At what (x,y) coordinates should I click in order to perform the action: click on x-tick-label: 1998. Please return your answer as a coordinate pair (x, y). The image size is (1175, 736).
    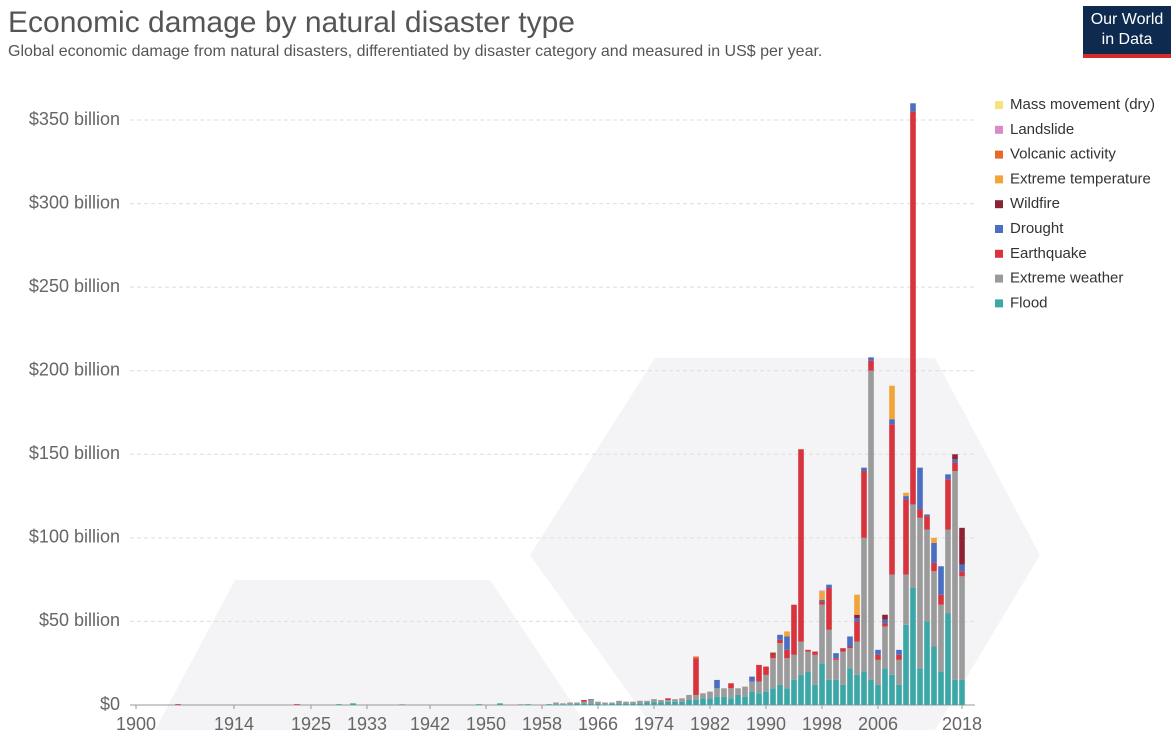
    Looking at the image, I should click on (822, 724).